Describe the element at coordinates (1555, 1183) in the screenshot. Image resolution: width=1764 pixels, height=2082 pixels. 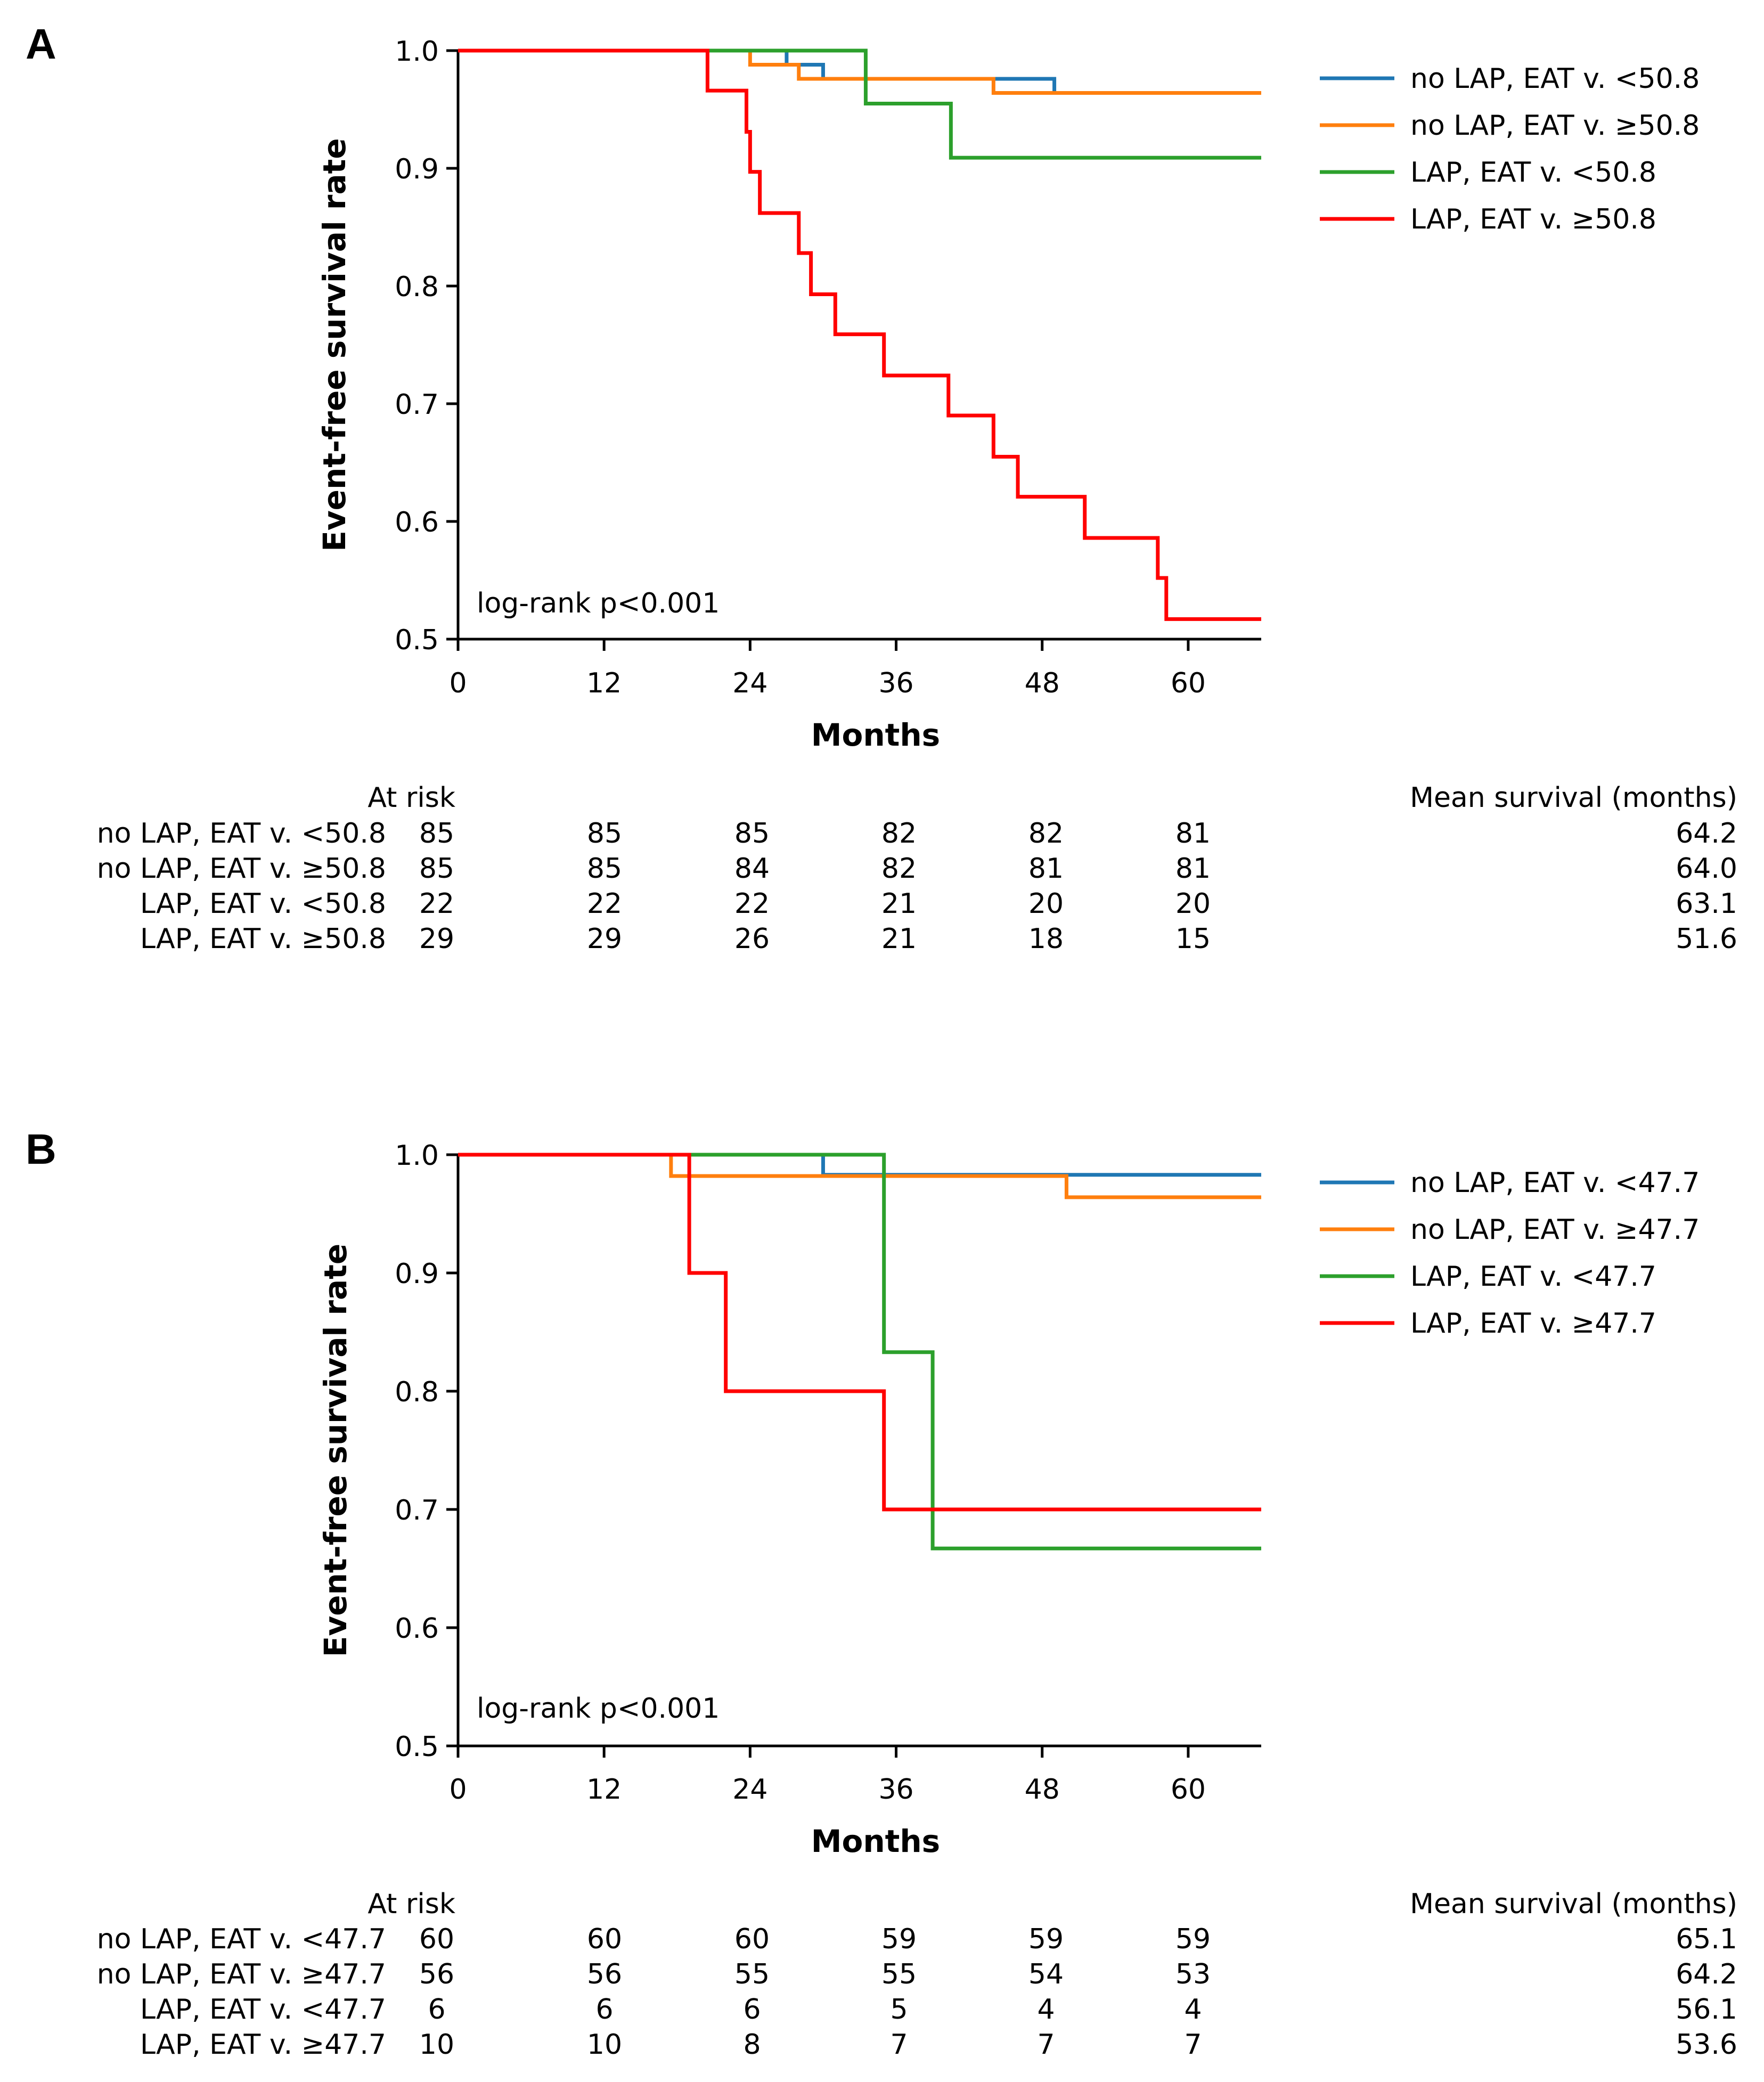
I see `legend-entry: no LAP, EAT v. <47.7` at that location.